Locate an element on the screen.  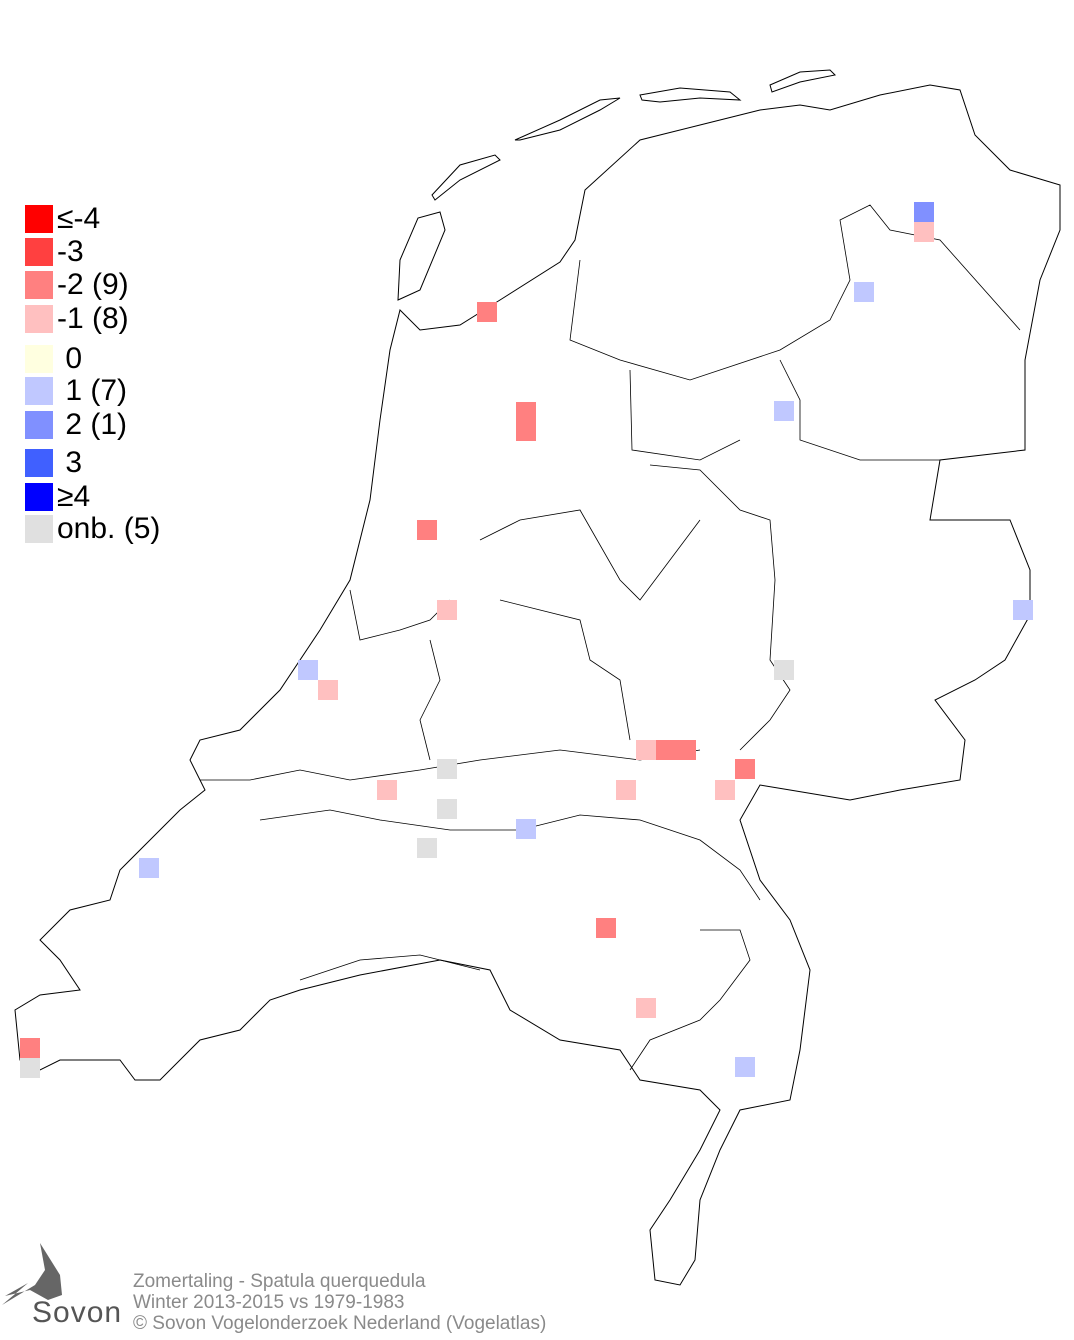
legend-item: ≥4 is located at coordinates (58, 496).